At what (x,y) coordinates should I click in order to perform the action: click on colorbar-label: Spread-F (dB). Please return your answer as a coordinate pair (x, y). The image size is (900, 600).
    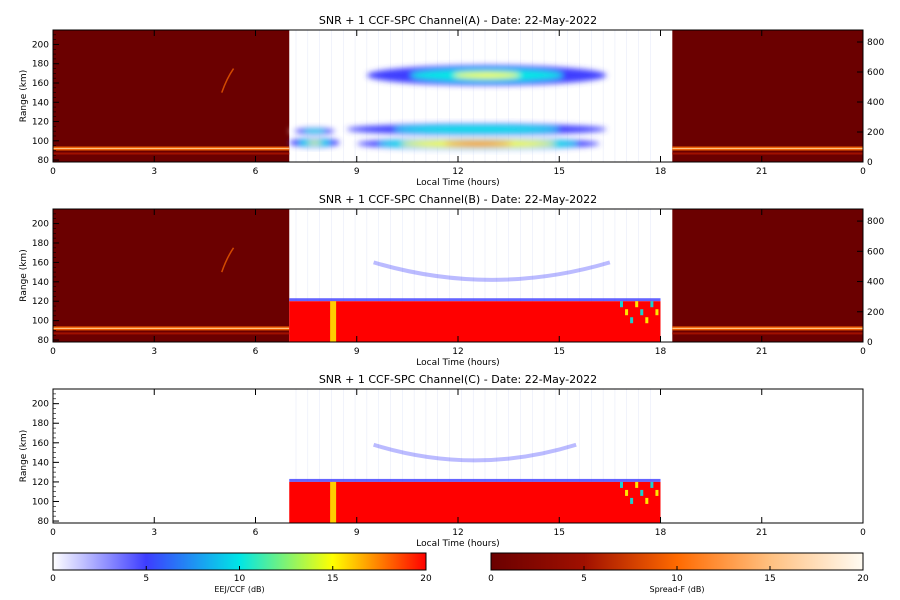
    Looking at the image, I should click on (676, 589).